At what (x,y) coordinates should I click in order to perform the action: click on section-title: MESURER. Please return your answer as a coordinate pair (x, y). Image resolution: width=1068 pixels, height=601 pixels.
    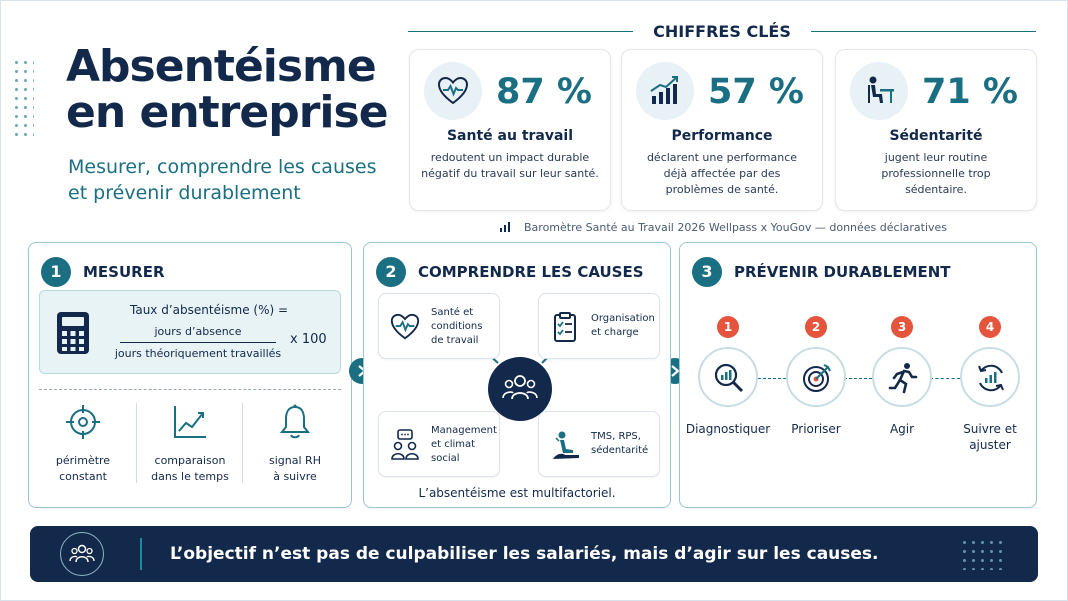
    Looking at the image, I should click on (124, 272).